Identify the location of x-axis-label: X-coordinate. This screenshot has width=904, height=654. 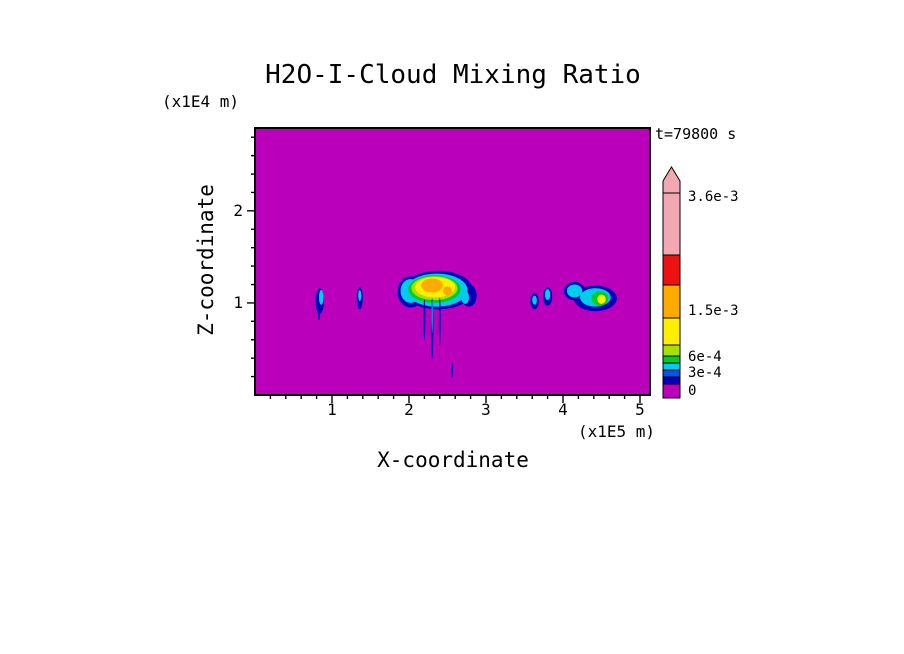
(453, 460).